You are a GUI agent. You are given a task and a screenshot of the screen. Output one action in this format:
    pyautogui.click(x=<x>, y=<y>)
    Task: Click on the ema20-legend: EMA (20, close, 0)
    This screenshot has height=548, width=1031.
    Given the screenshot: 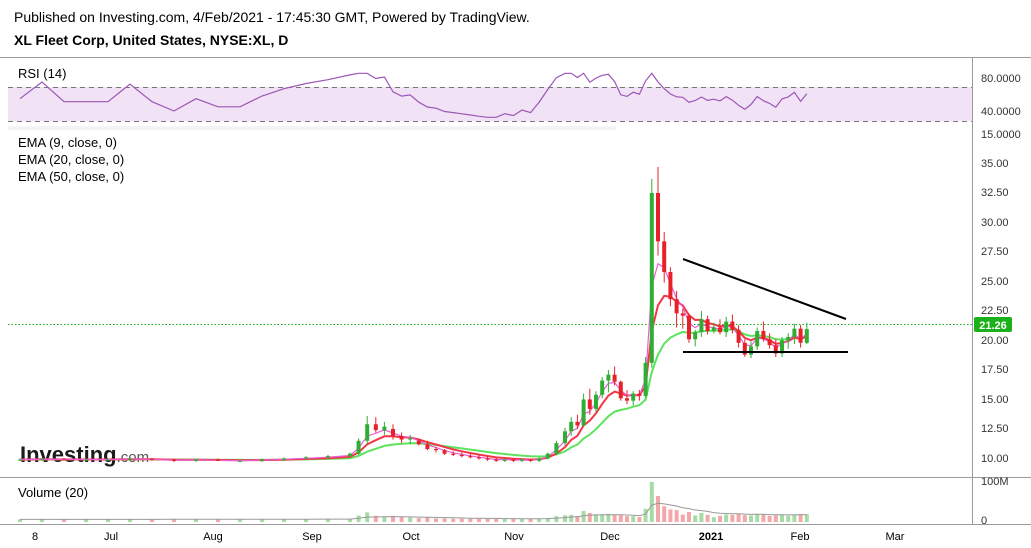 What is the action you would take?
    pyautogui.click(x=71, y=159)
    